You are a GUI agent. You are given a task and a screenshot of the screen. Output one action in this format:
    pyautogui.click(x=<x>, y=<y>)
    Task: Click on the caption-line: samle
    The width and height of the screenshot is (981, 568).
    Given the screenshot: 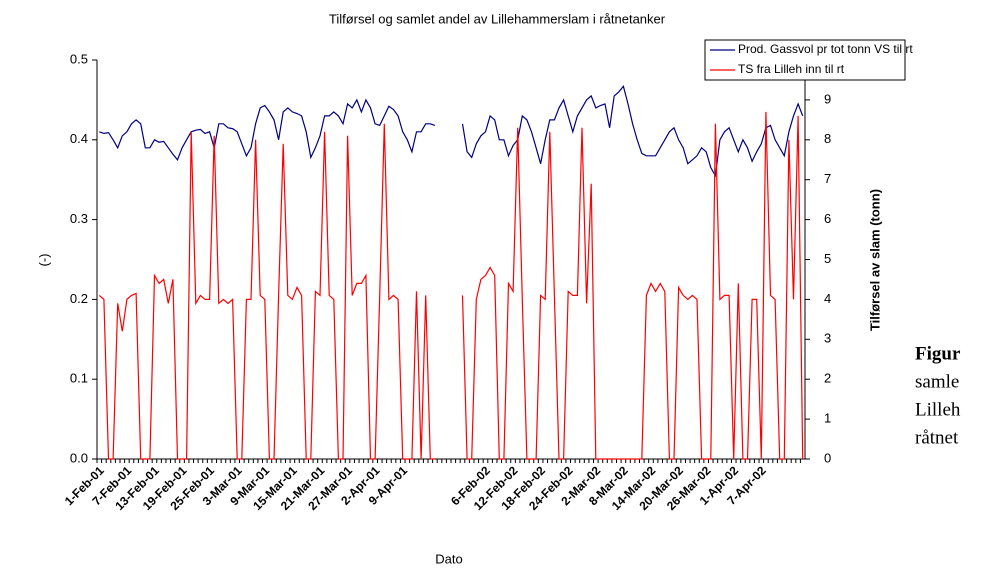 What is the action you would take?
    pyautogui.click(x=937, y=381)
    